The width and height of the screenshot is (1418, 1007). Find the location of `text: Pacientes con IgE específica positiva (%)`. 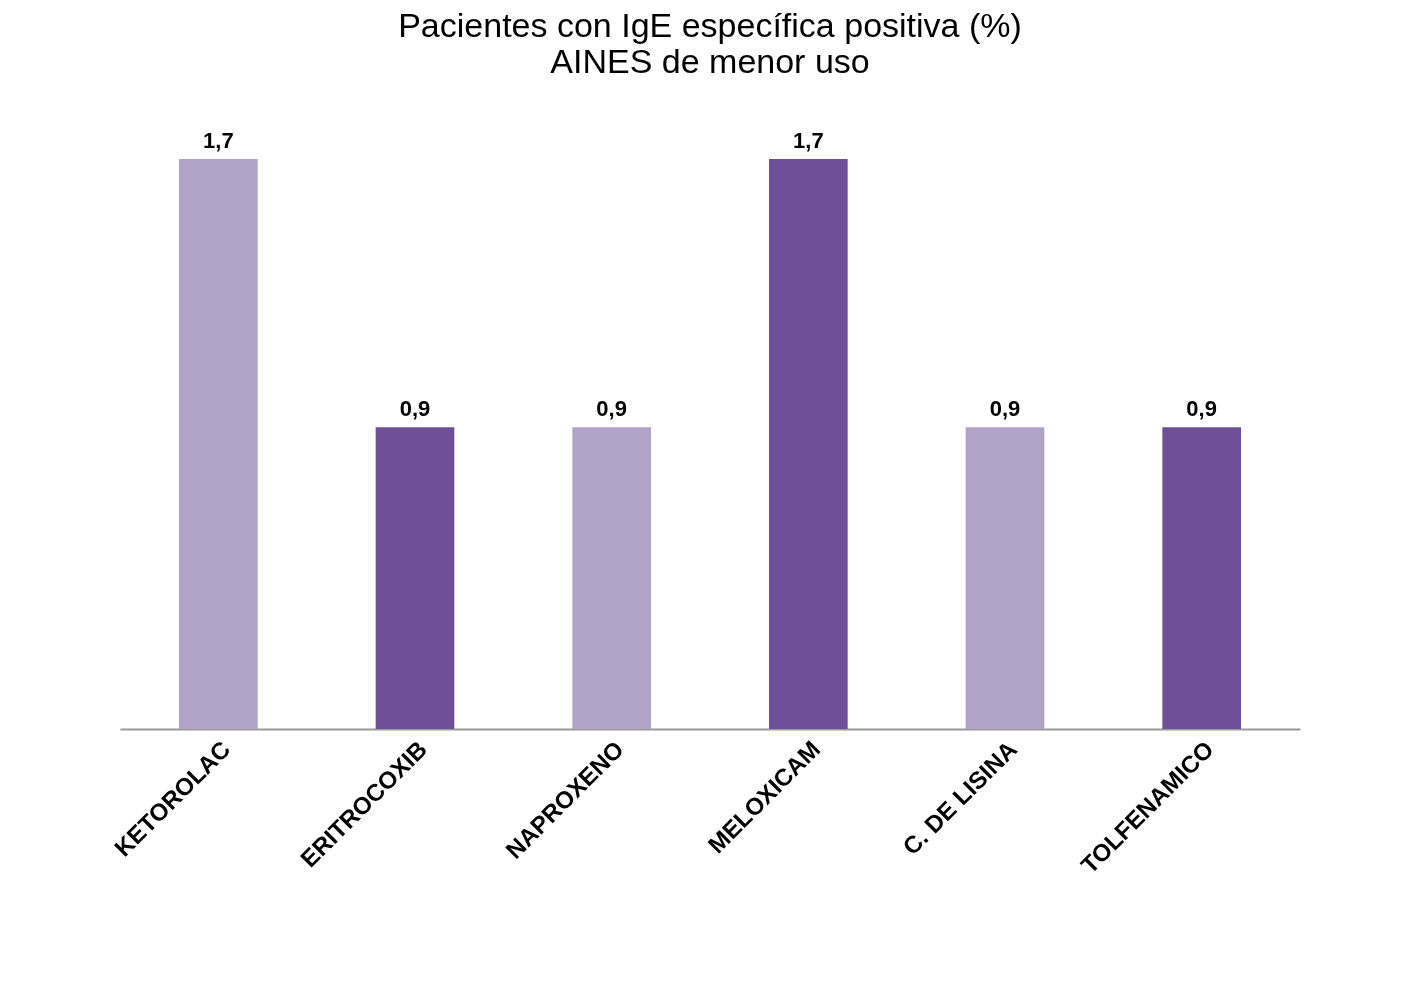

text: Pacientes con IgE específica positiva (%) is located at coordinates (710, 25).